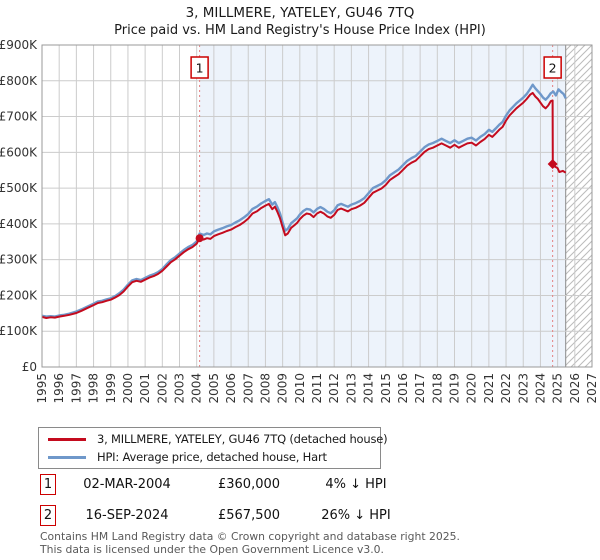 Image resolution: width=600 pixels, height=560 pixels. Describe the element at coordinates (403, 388) in the screenshot. I see `x-axis-label: 2016` at that location.